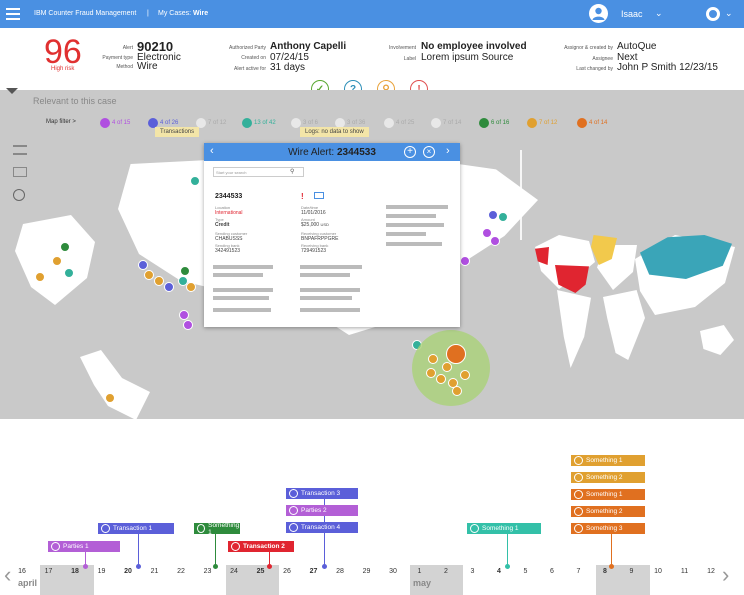 Image resolution: width=744 pixels, height=595 pixels. What do you see at coordinates (684, 571) in the screenshot?
I see `timeline-day: 11` at bounding box center [684, 571].